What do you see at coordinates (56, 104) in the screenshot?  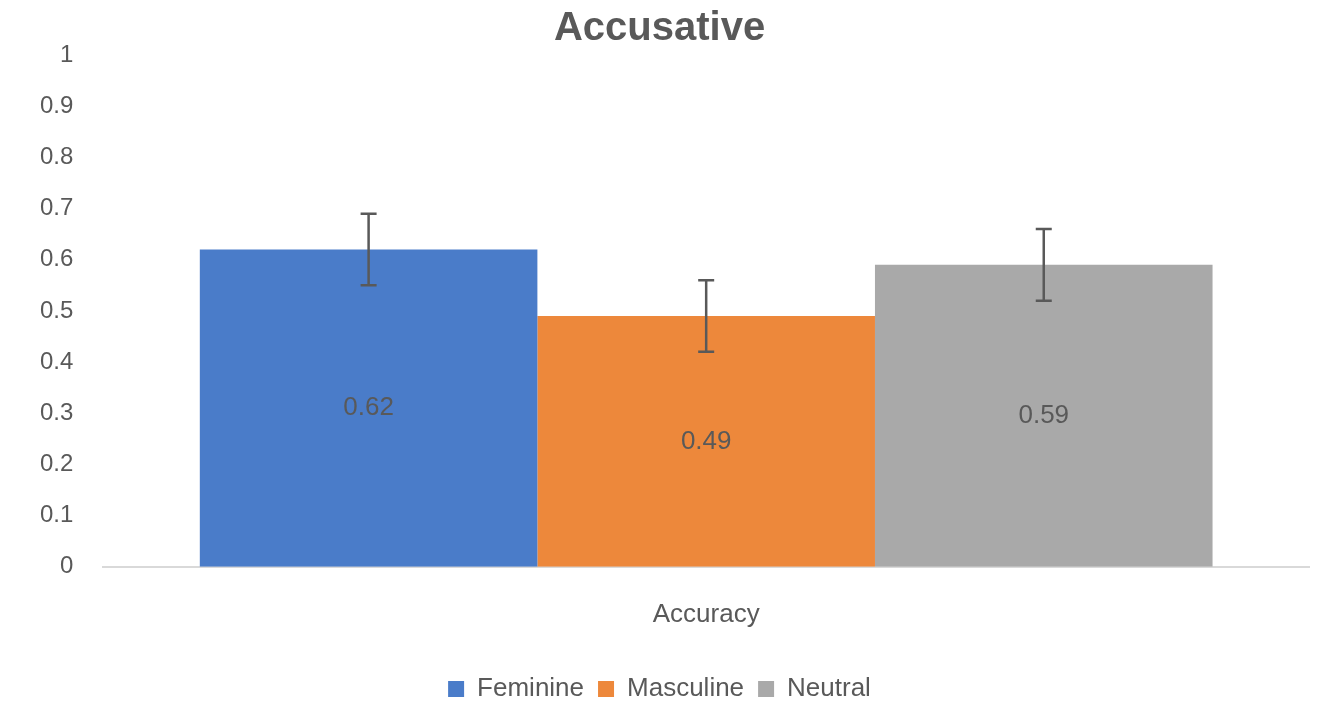 I see `y-tick-label: 0.9` at bounding box center [56, 104].